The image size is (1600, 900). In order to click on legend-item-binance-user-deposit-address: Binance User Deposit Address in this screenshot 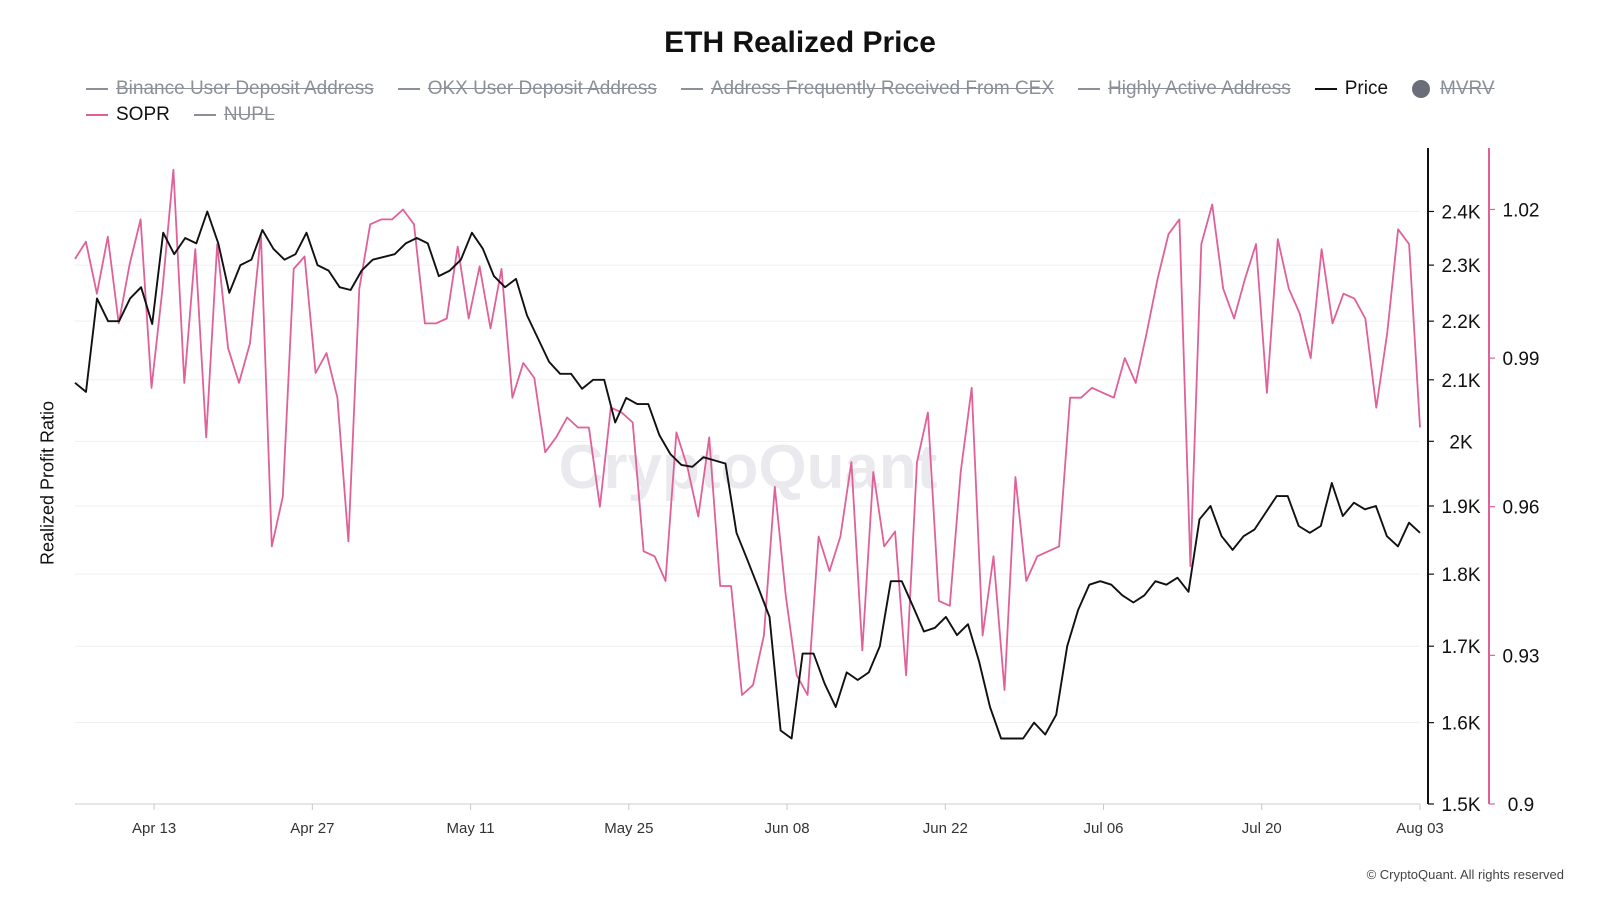, I will do `click(230, 89)`.